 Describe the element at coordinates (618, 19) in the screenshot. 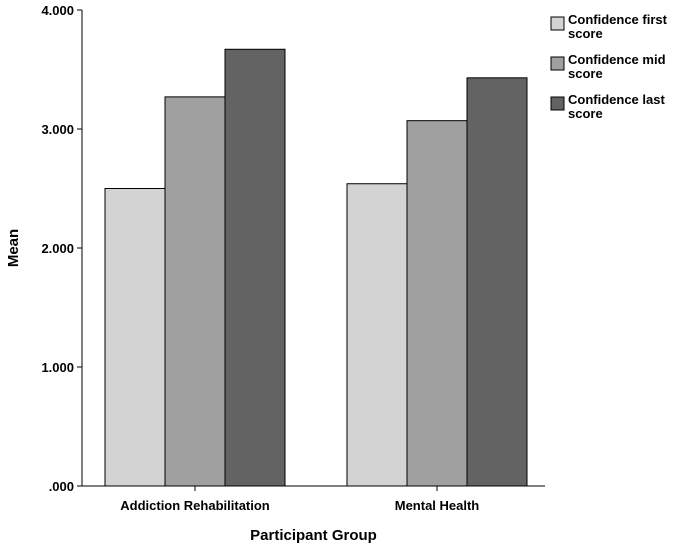

I see `legend-label-0: Confidence first` at that location.